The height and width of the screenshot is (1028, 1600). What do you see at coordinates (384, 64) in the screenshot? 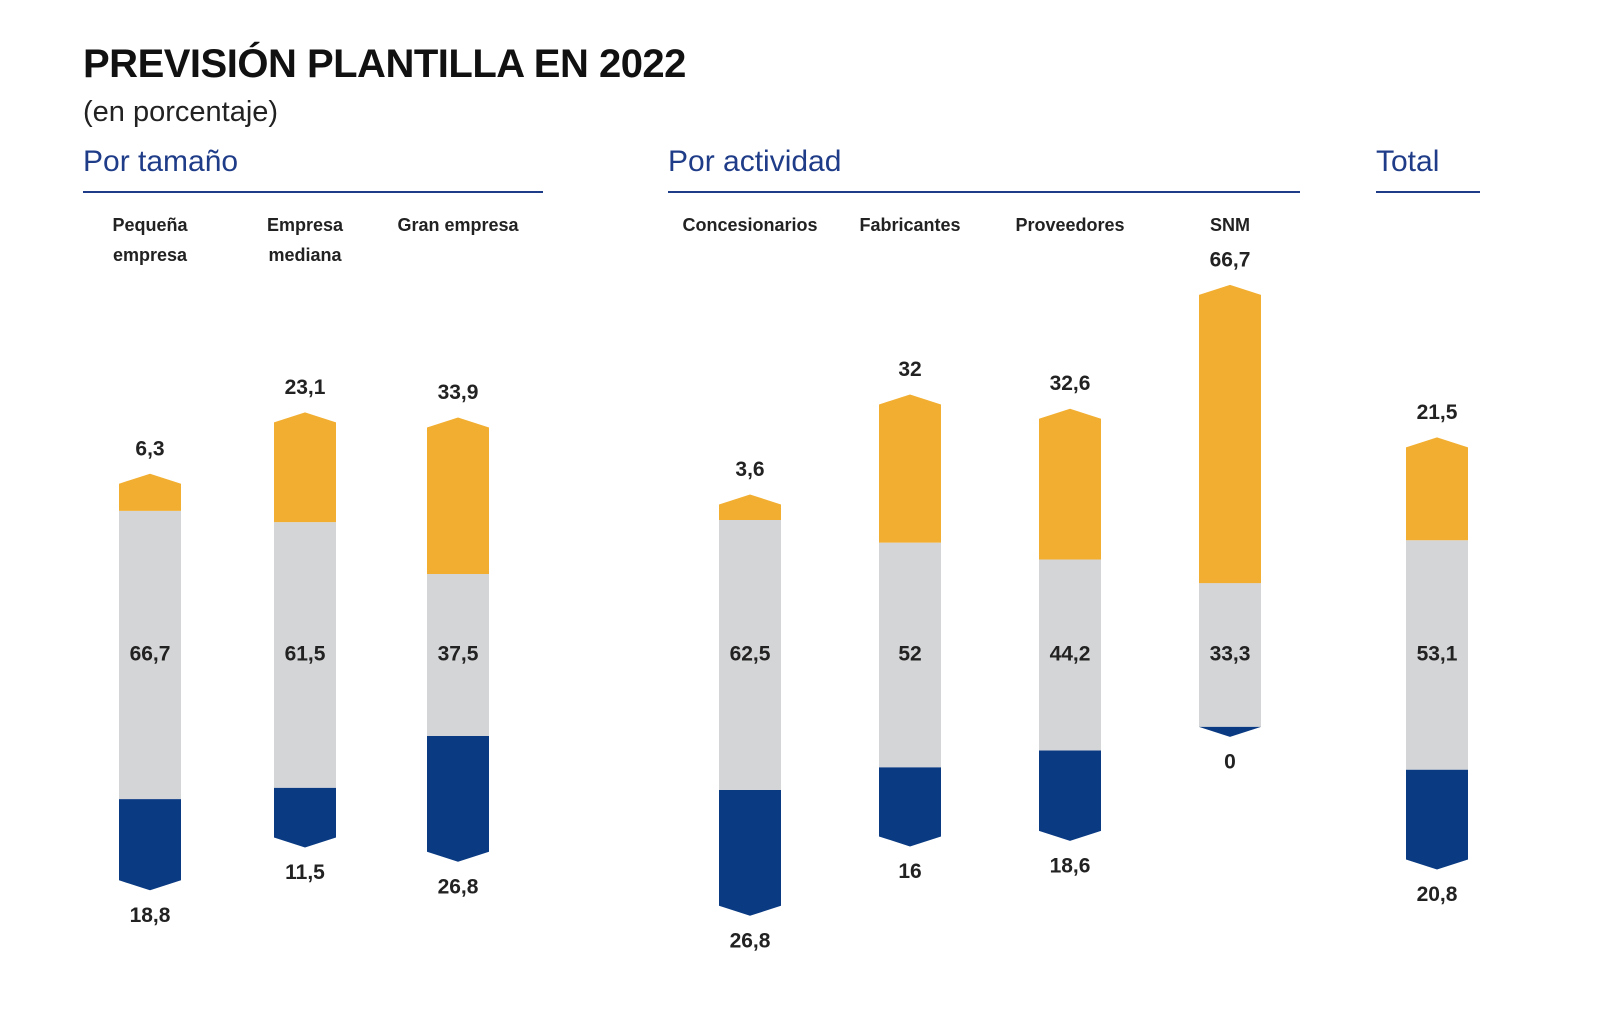
I see `title: PREVISIÓN PLANTILLA EN 2022` at bounding box center [384, 64].